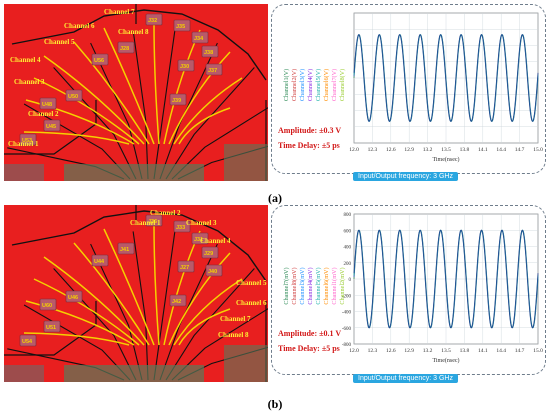  I want to click on time-delay-label: Time Delay: ±5 ps, so click(309, 348).